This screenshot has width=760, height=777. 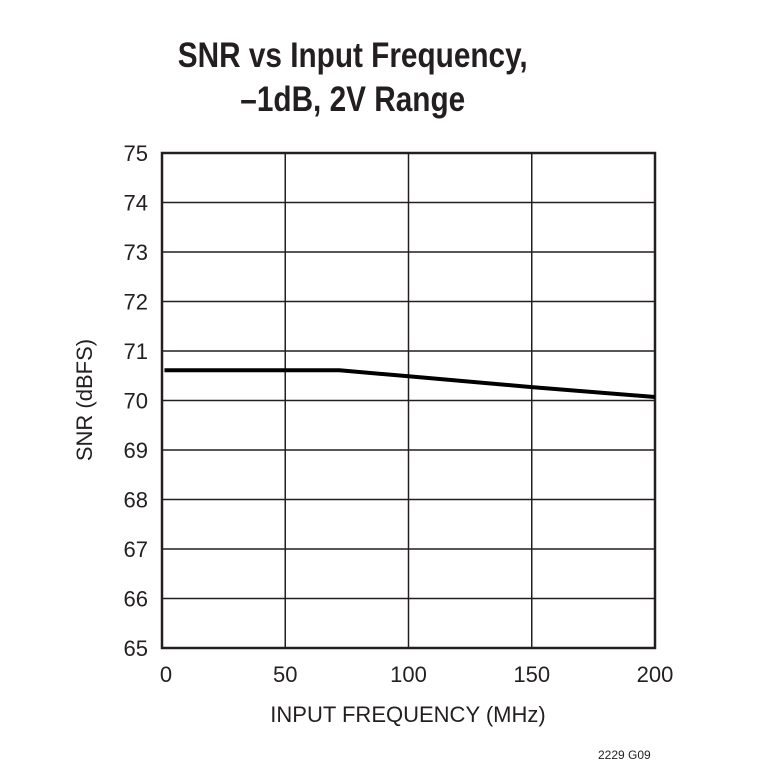 I want to click on chart-title-line-2: –1dB, 2V Range, so click(x=353, y=99).